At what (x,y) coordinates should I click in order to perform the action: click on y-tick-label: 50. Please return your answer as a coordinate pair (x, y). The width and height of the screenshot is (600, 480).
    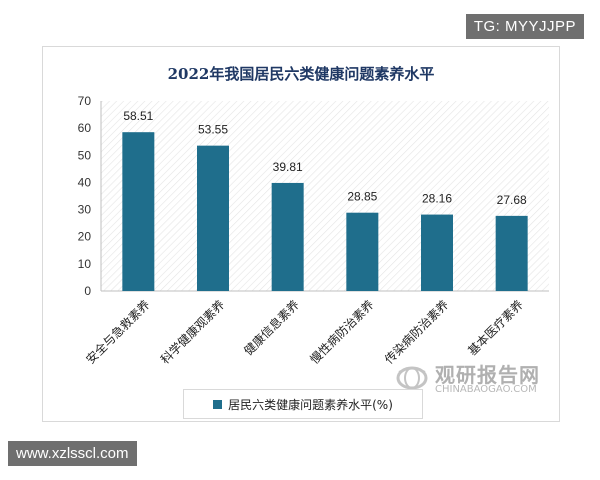
    Looking at the image, I should click on (85, 155).